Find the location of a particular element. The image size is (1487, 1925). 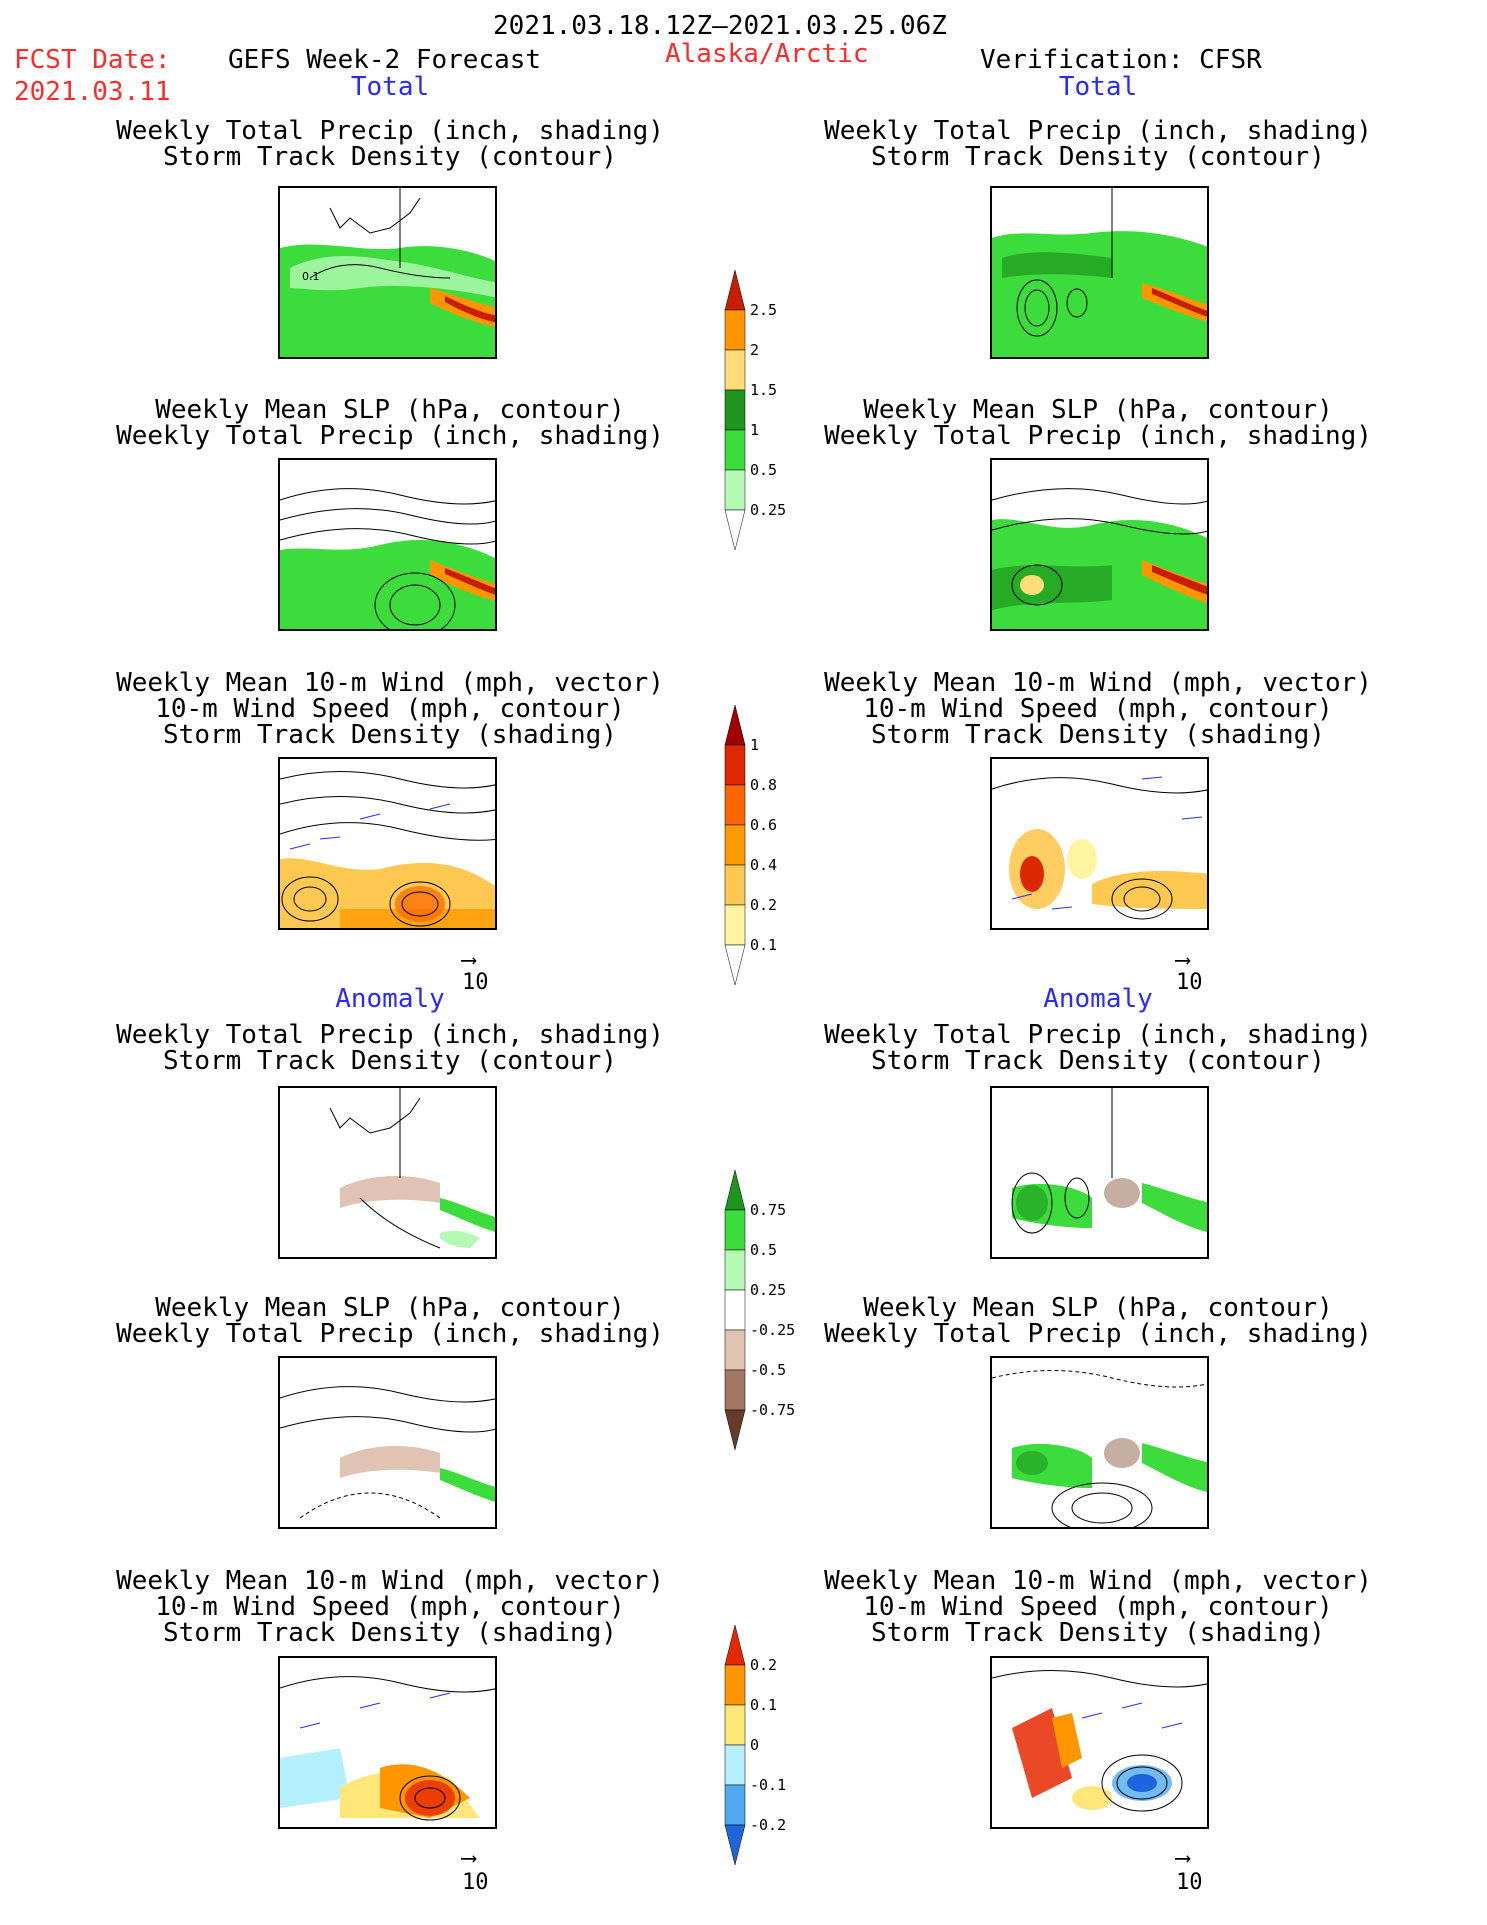

panel1-title-line2: Storm Track Density (contour) is located at coordinates (390, 157).